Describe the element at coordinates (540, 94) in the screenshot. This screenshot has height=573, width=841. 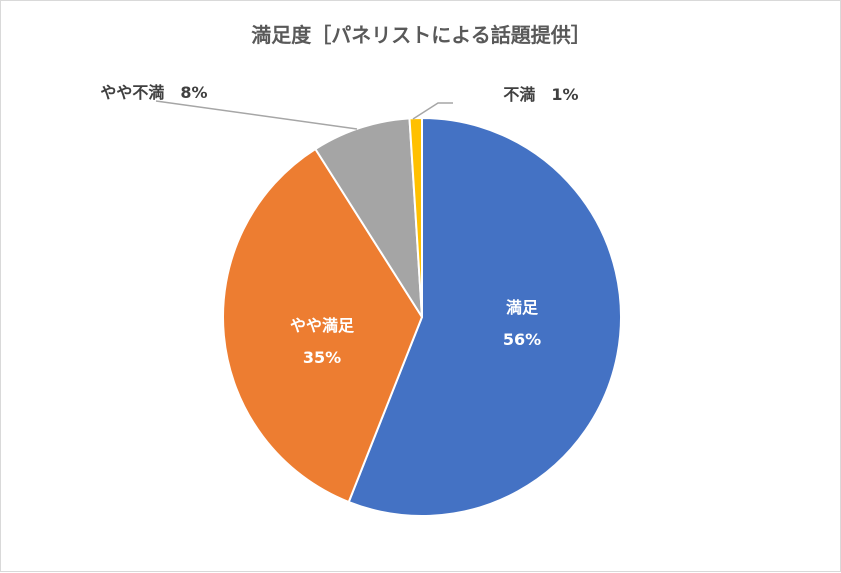
I see `slice-label-4: 不満 1%` at that location.